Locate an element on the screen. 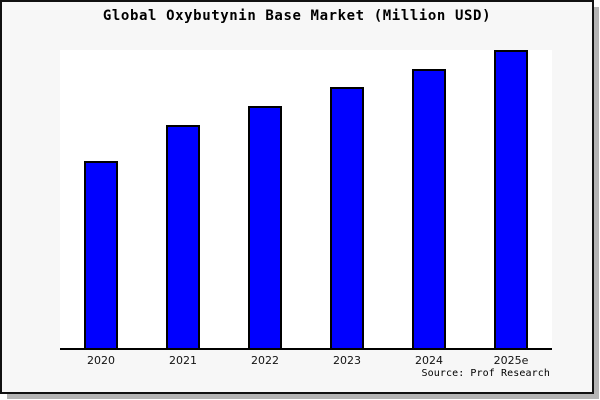 This screenshot has width=600, height=400. x-tick-2024: 2024 is located at coordinates (429, 360).